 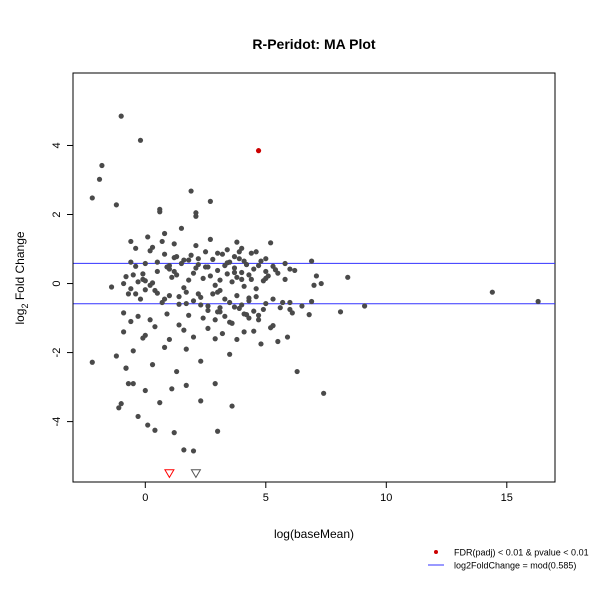 What do you see at coordinates (314, 534) in the screenshot?
I see `x-axis-label: log(baseMean)` at bounding box center [314, 534].